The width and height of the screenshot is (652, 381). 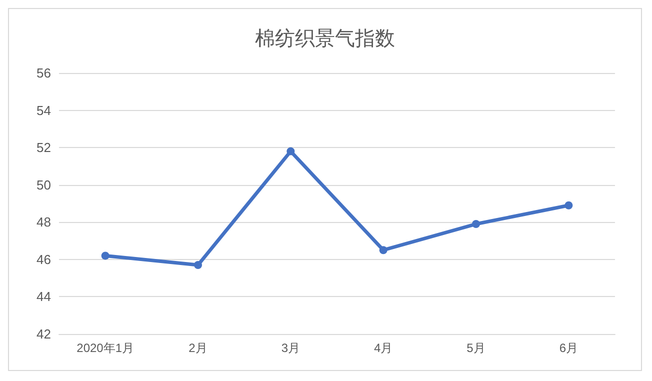 I want to click on y-tick-label: 50, so click(x=43, y=184).